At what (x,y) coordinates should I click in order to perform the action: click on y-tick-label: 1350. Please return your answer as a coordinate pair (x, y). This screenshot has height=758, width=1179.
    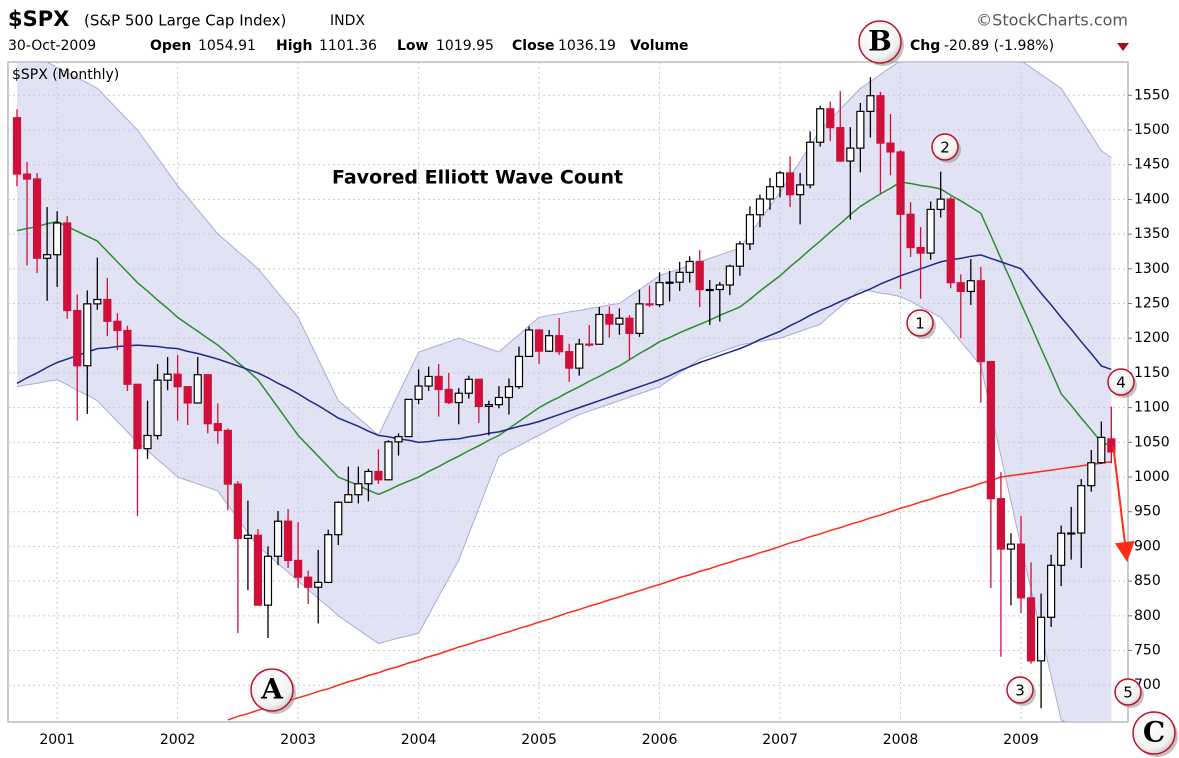
    Looking at the image, I should click on (1152, 234).